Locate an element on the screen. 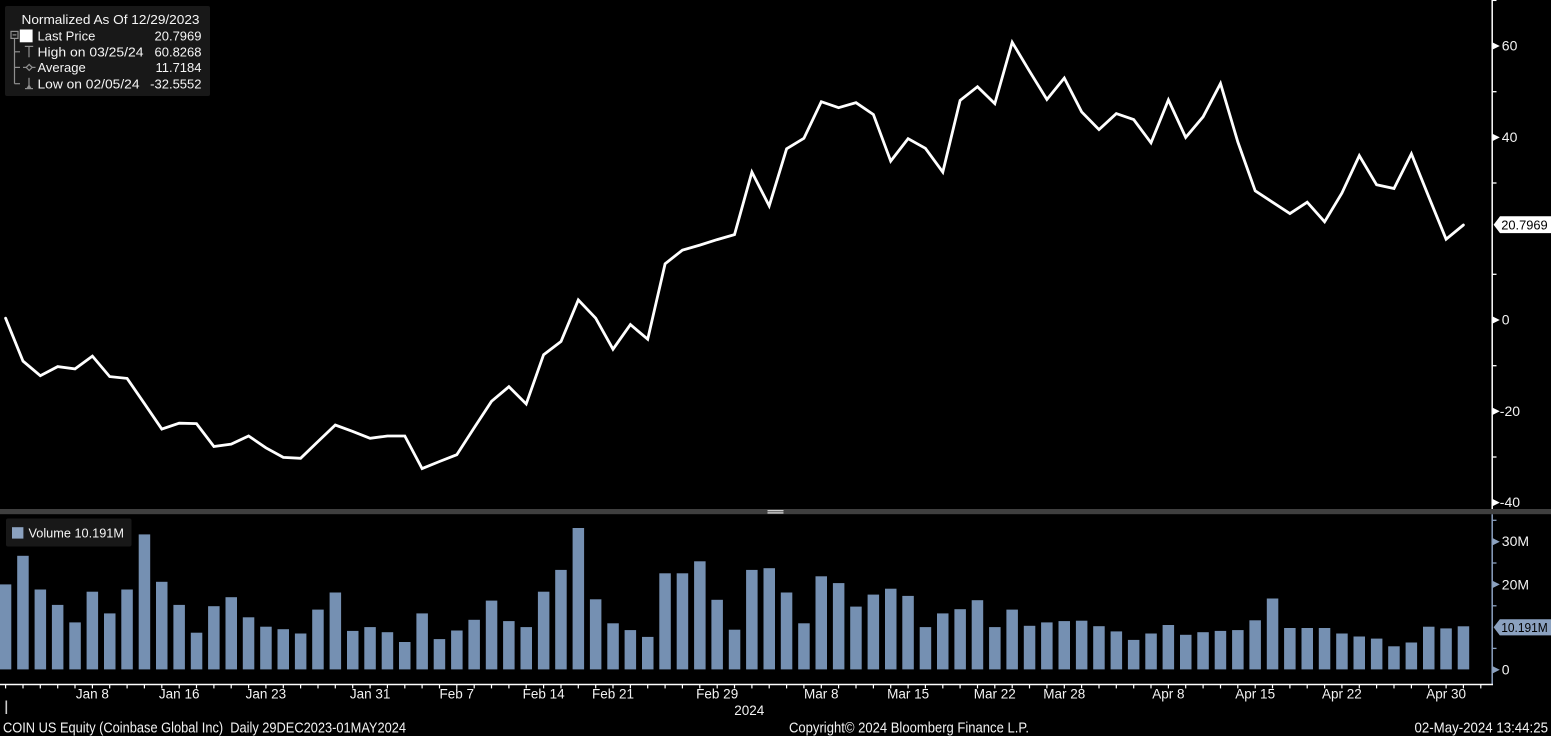 This screenshot has height=736, width=1551. svg-text: Apr 15 is located at coordinates (1255, 693).